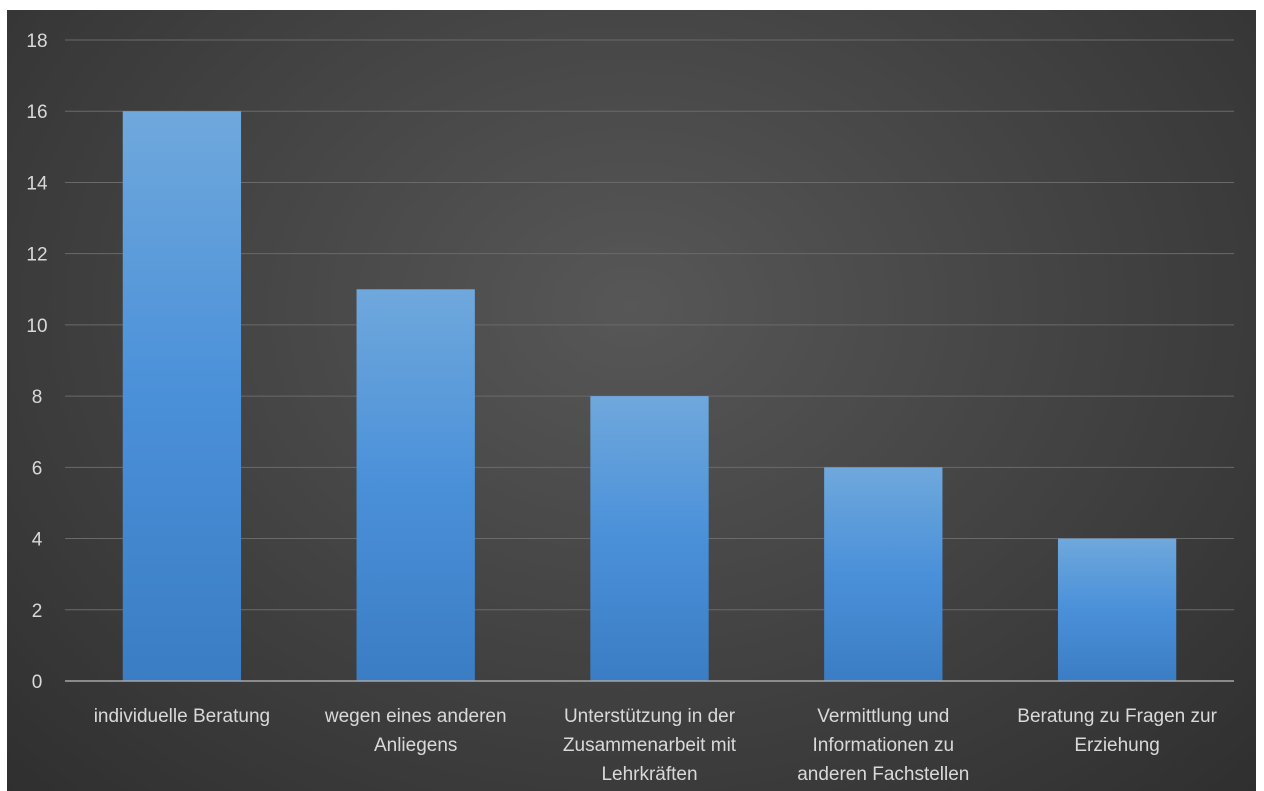 Image resolution: width=1264 pixels, height=791 pixels. Describe the element at coordinates (36, 326) in the screenshot. I see `y-tick-label: 10` at that location.